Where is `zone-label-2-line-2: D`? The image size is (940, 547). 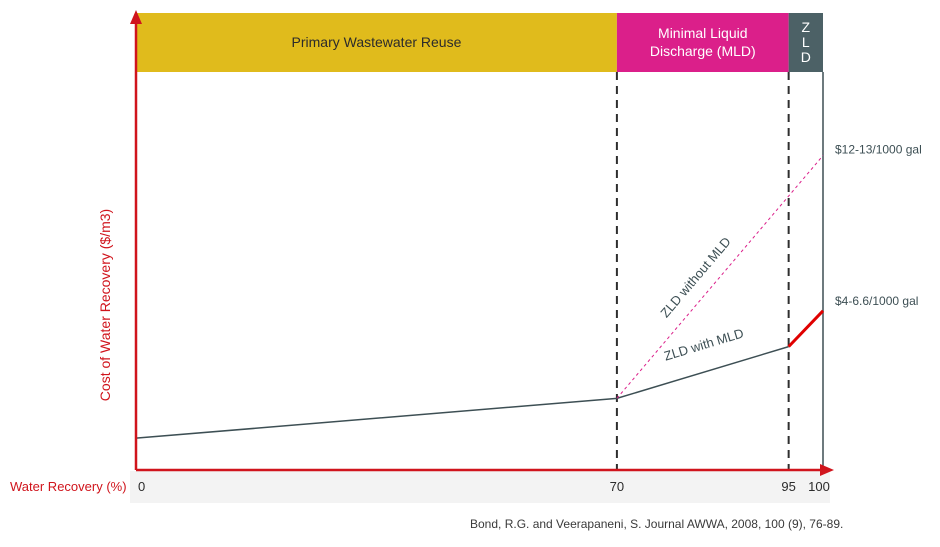
zone-label-2-line-2: D is located at coordinates (806, 57).